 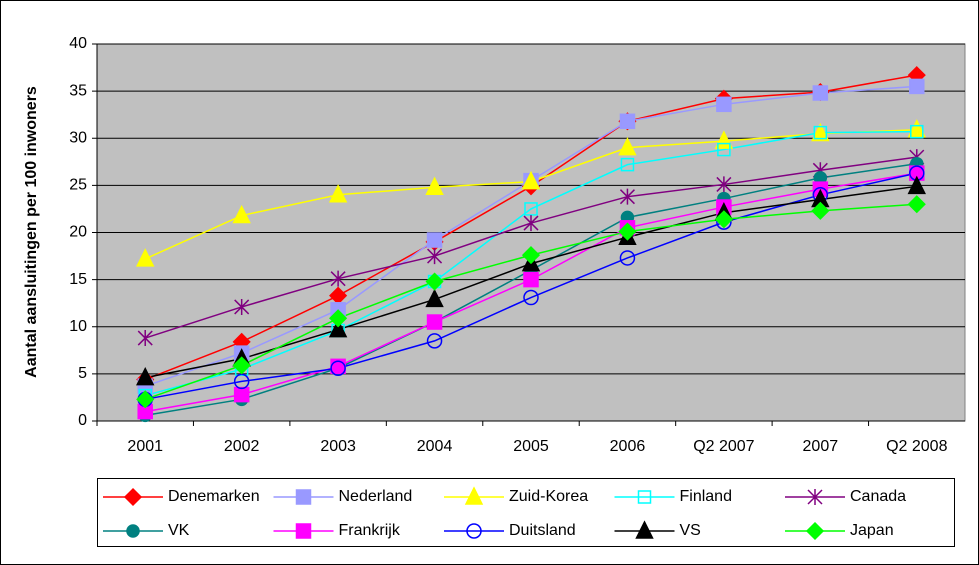 I want to click on y-axis-label: Aantal aansluitingen per 100 inwoners, so click(x=31, y=232).